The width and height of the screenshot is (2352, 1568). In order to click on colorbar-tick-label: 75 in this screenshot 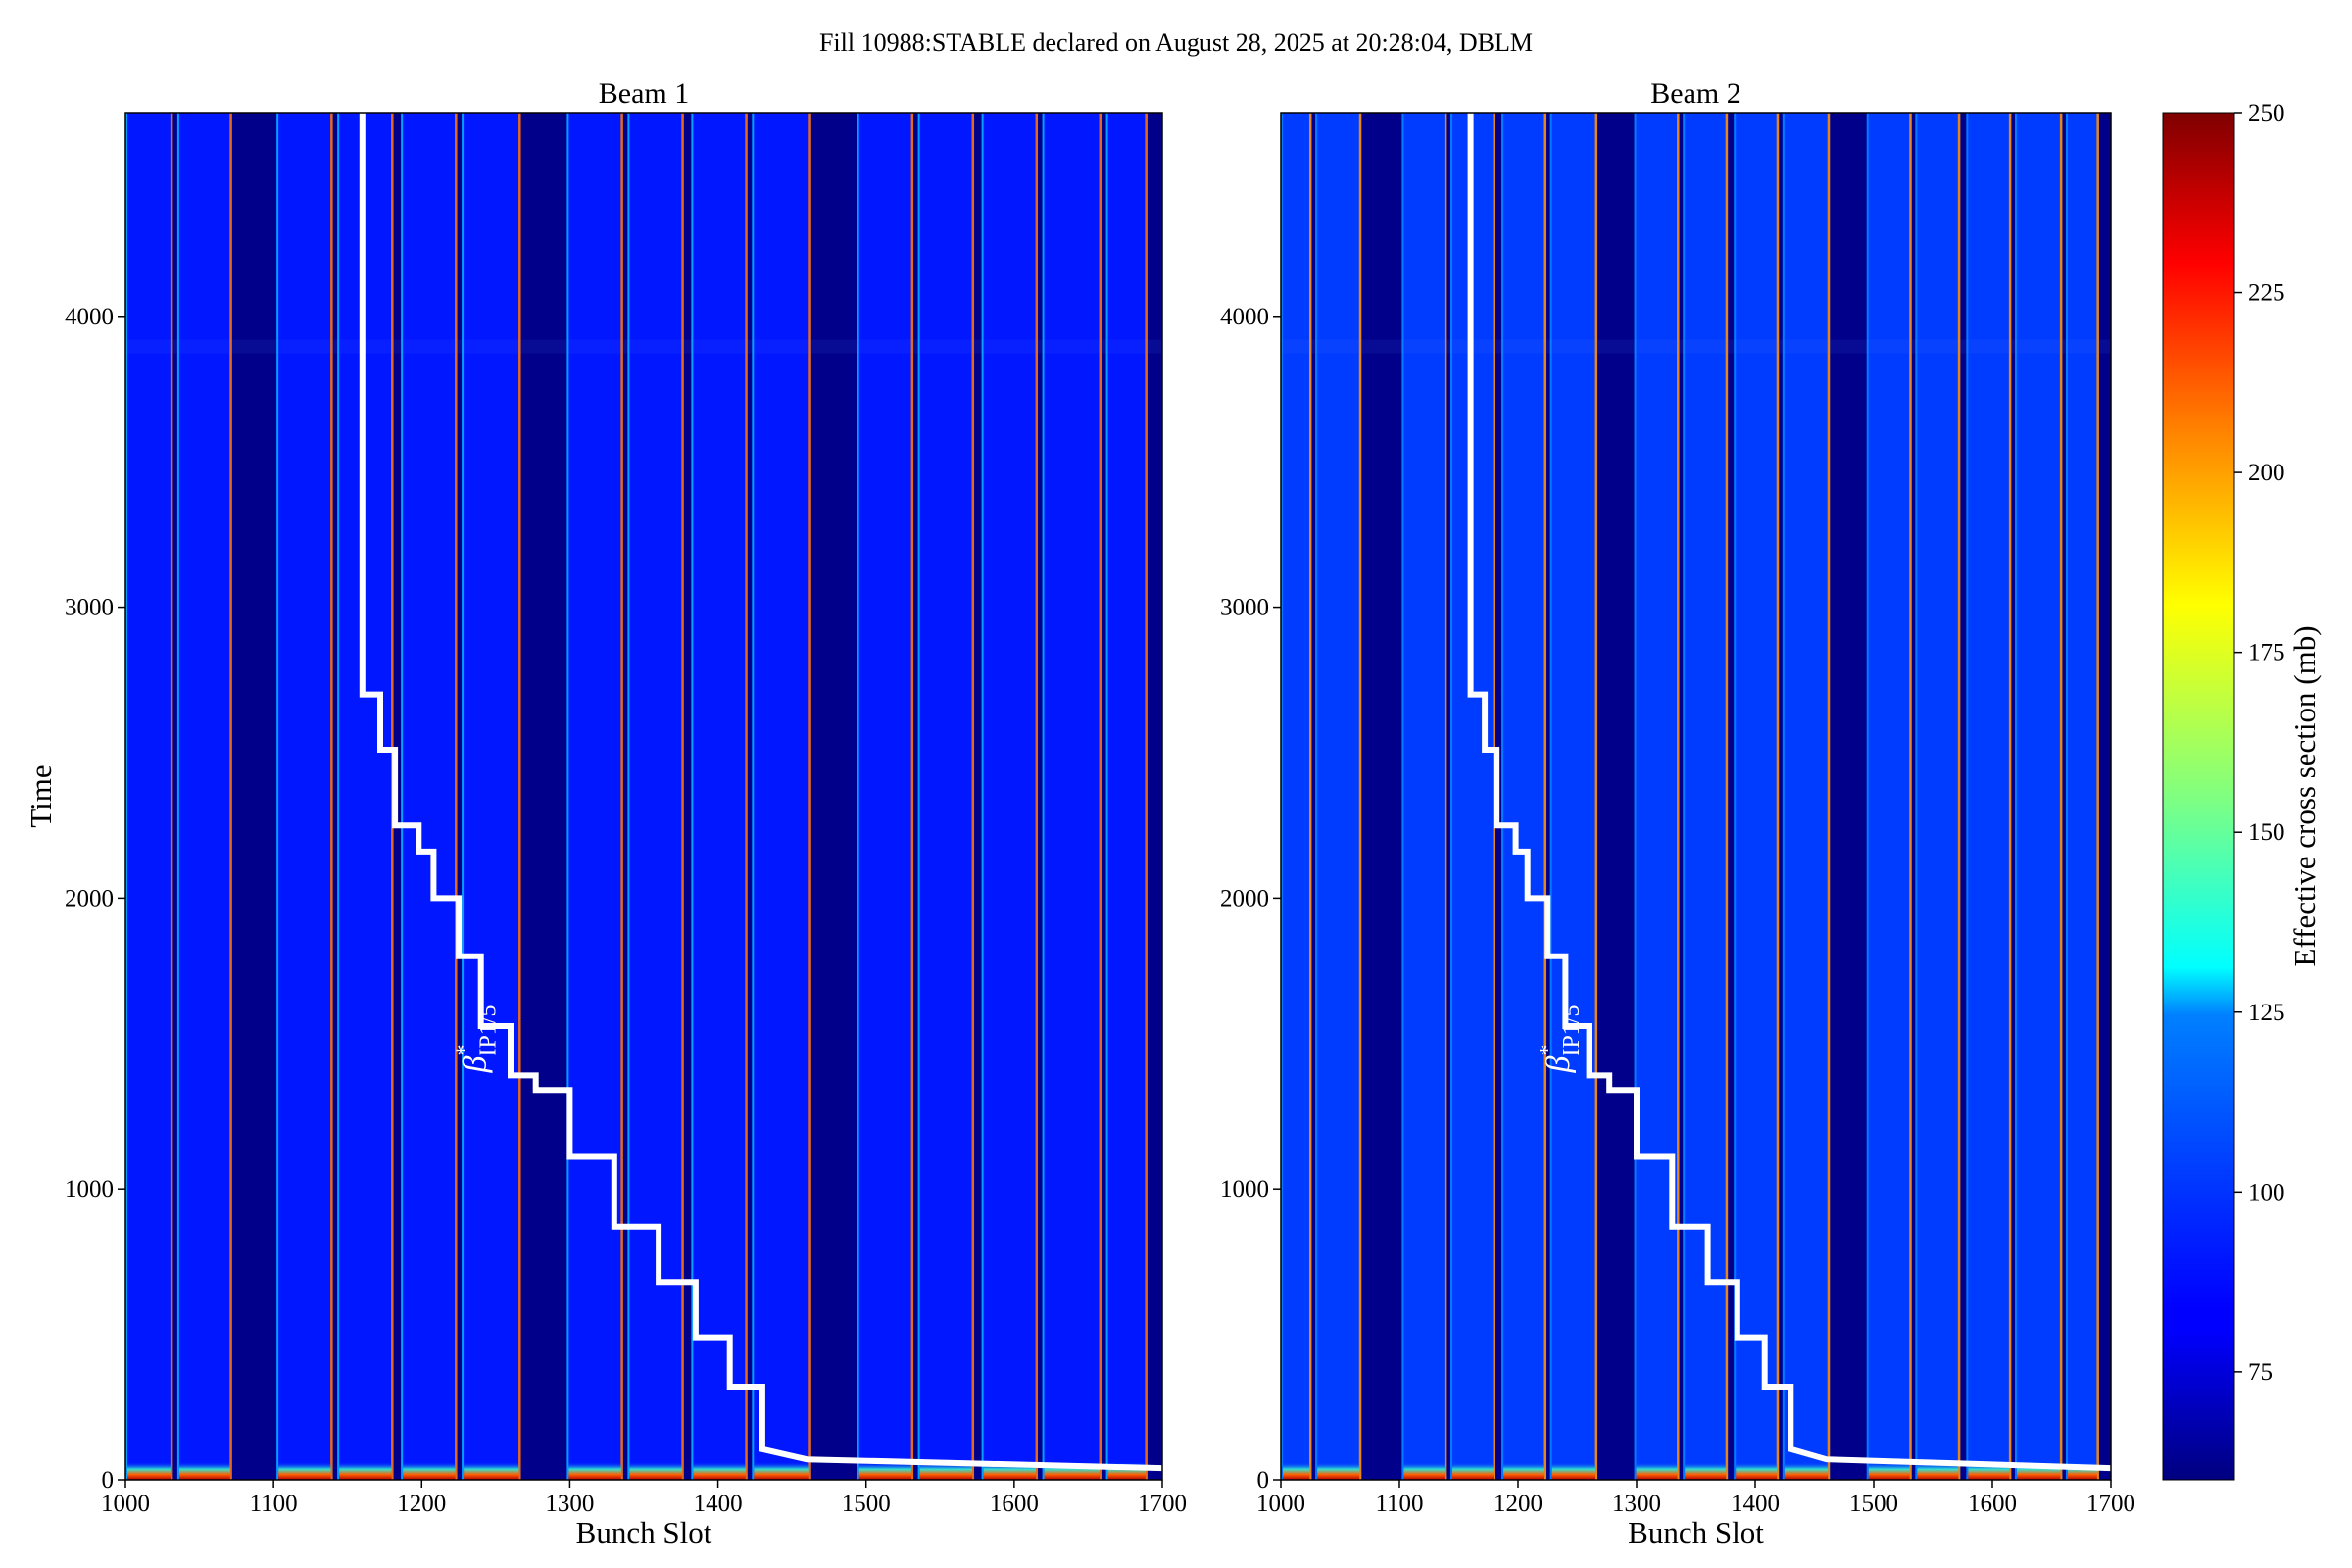, I will do `click(2260, 1372)`.